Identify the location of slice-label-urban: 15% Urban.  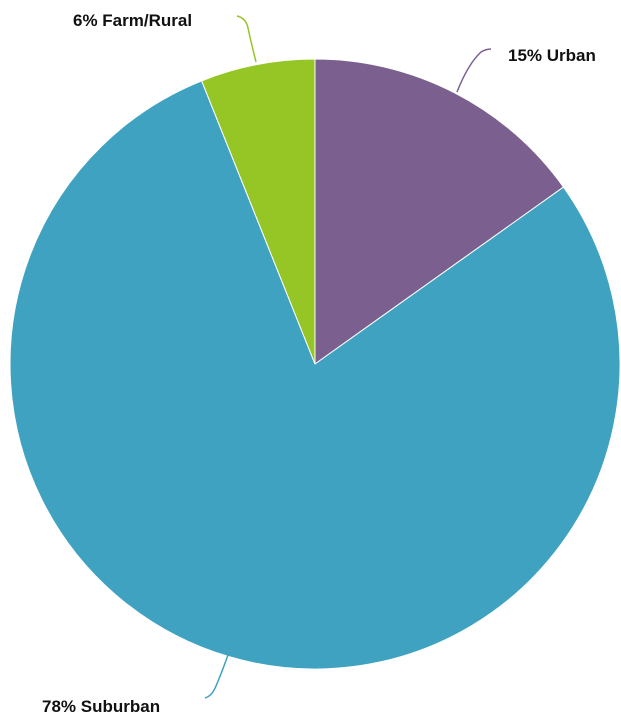
(552, 55).